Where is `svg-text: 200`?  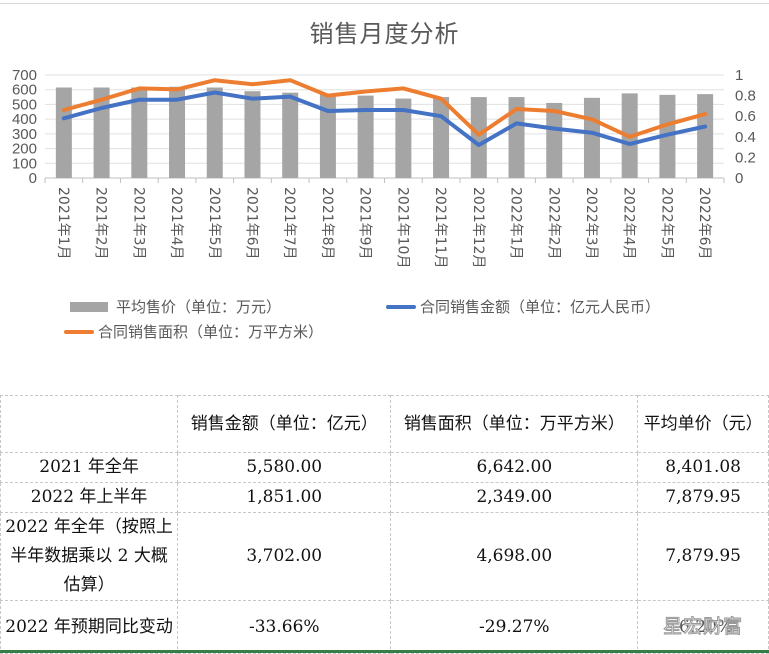
svg-text: 200 is located at coordinates (24, 149).